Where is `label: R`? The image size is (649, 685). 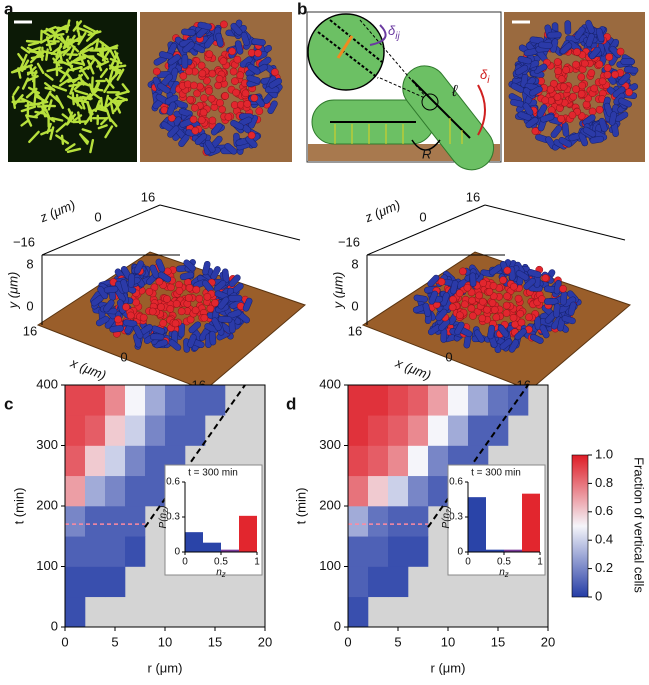 label: R is located at coordinates (426, 153).